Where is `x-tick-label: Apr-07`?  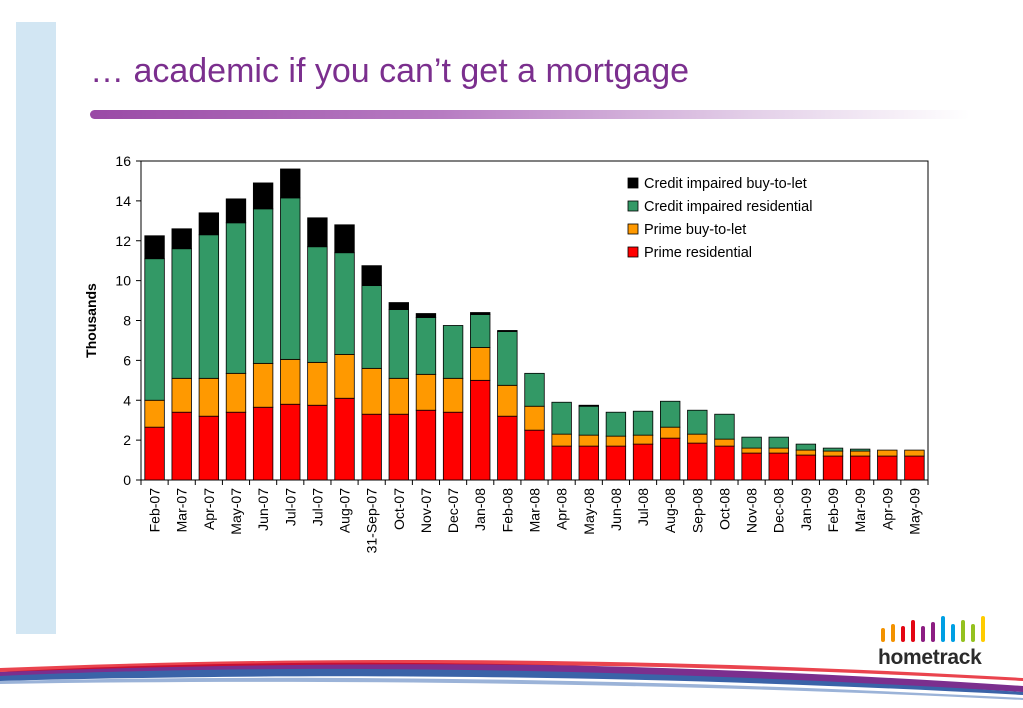 x-tick-label: Apr-07 is located at coordinates (209, 509).